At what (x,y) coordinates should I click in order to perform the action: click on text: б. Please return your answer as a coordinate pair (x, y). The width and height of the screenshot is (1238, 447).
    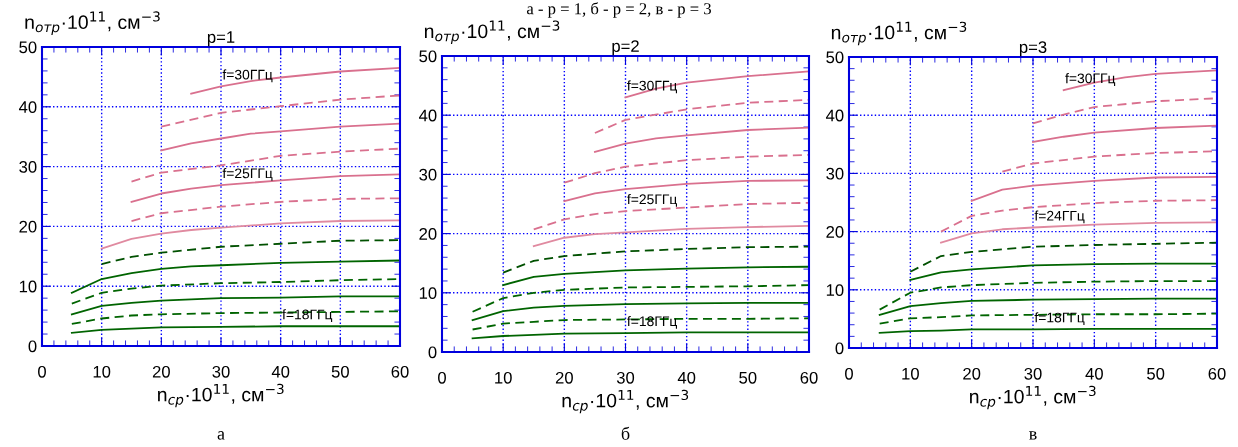
    Looking at the image, I should click on (625, 433).